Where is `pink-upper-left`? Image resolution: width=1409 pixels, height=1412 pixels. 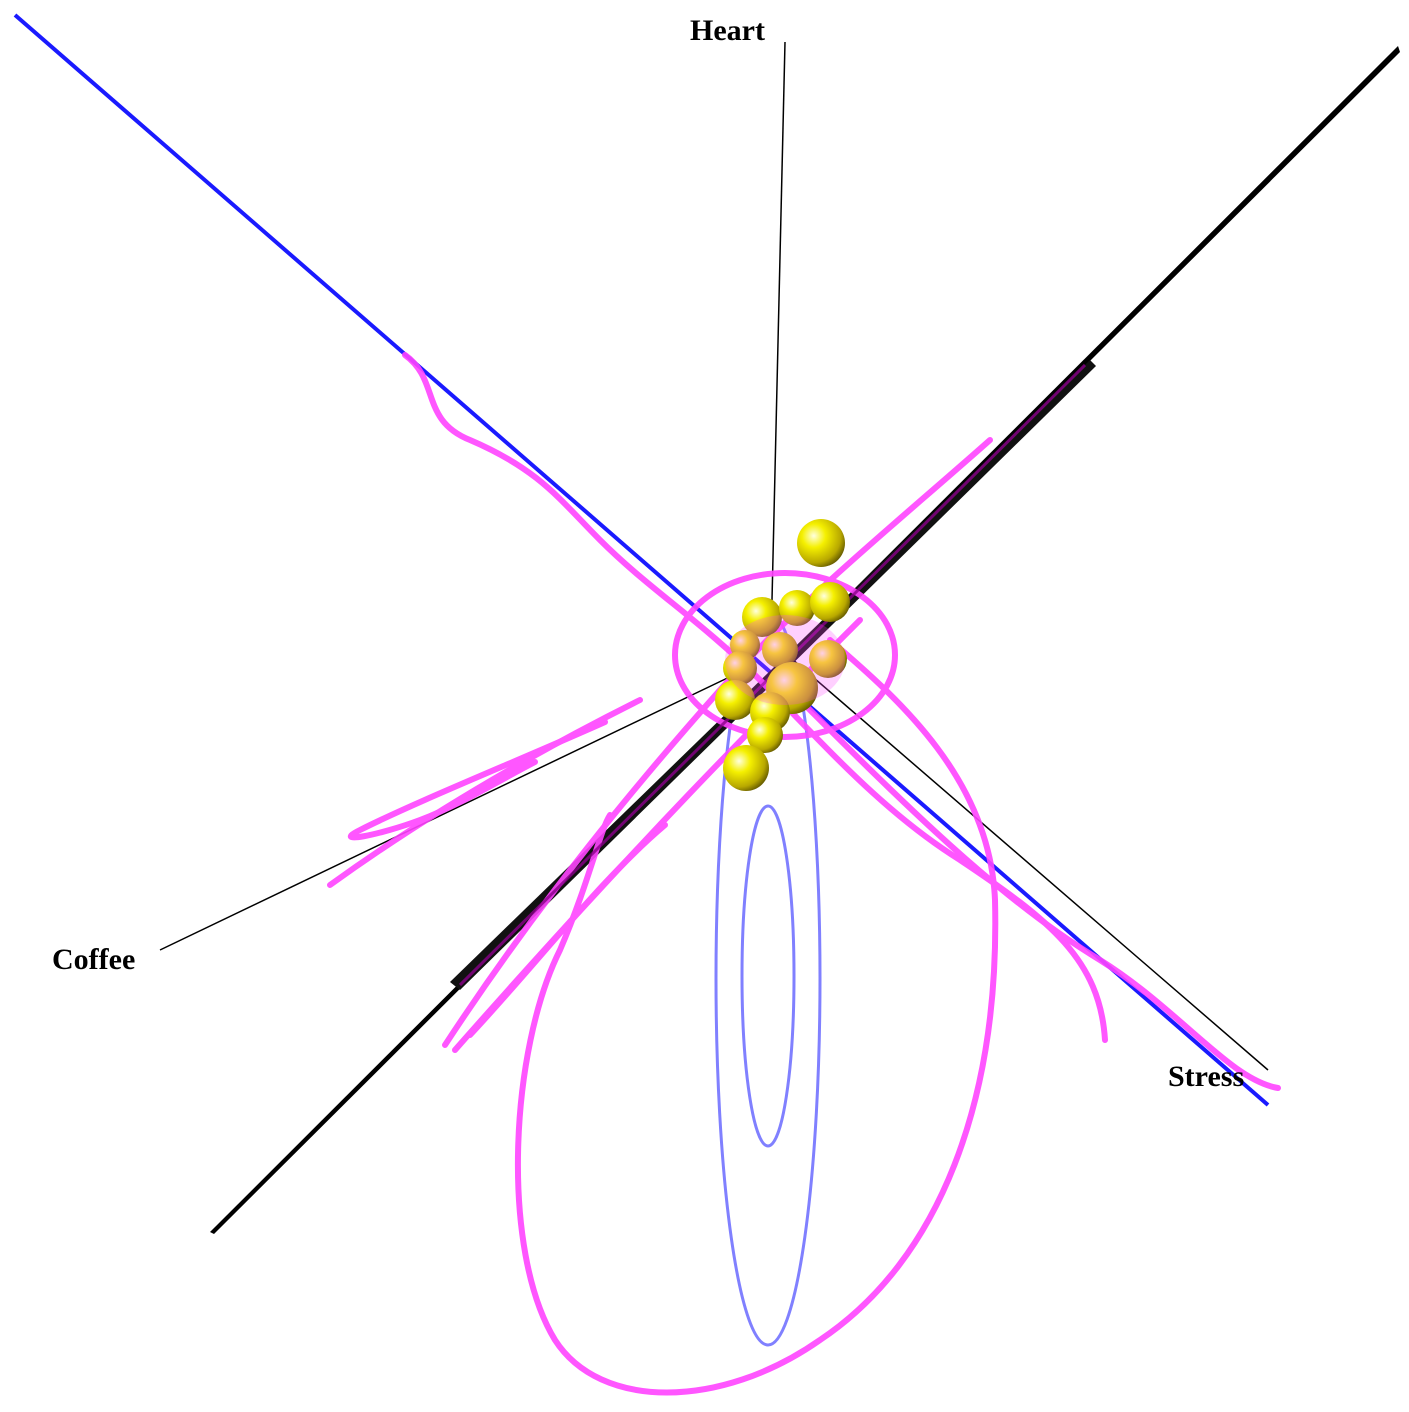
pink-upper-left is located at coordinates (582, 517).